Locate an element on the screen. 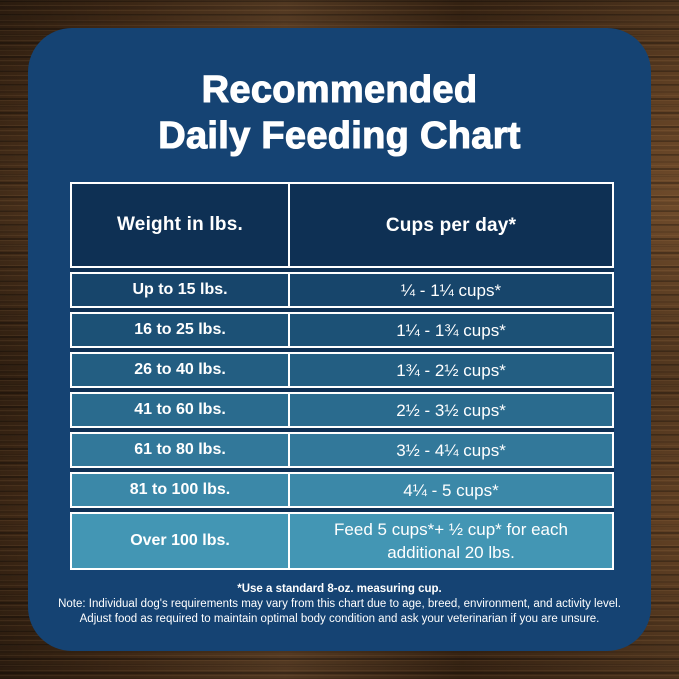 This screenshot has height=679, width=679. note-measuring-cup: *Use a standard 8-oz. measuring cup. is located at coordinates (339, 589).